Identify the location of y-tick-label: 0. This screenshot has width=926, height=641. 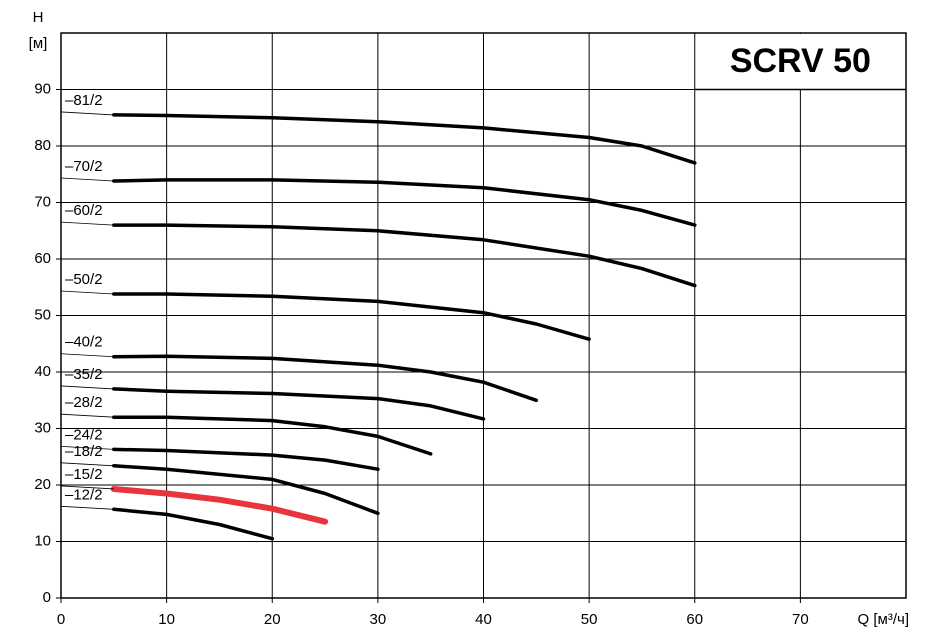
(47, 597).